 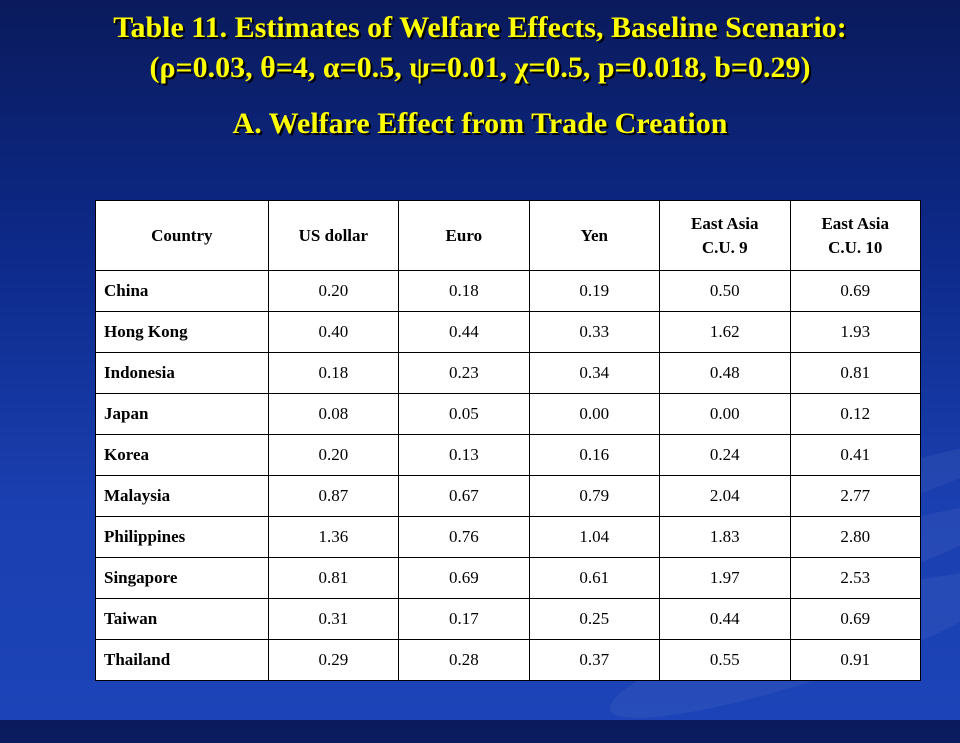 I want to click on value-cell: 0.12, so click(x=855, y=414).